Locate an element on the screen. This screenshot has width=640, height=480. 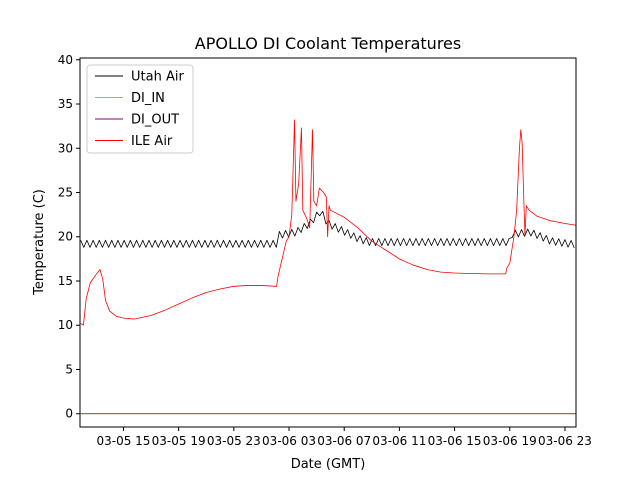
y-tick-label: 25 is located at coordinates (65, 193).